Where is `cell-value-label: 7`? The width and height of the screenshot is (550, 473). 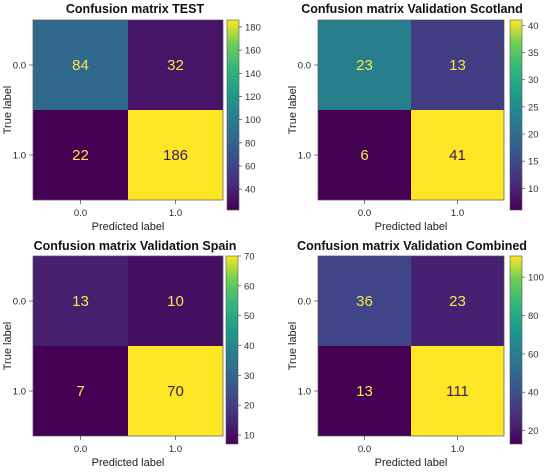 cell-value-label: 7 is located at coordinates (80, 391).